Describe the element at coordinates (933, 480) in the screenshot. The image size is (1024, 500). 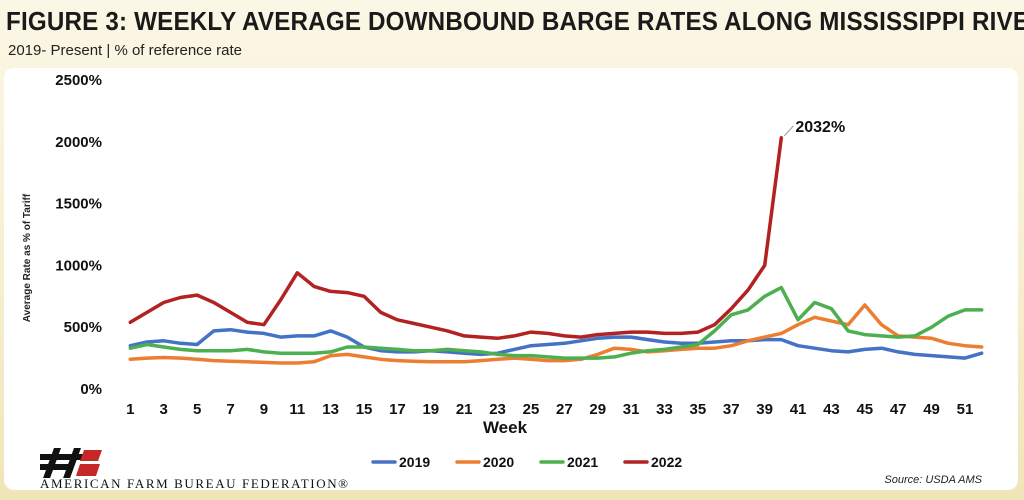
I see `source-note: Source: USDA AMS` at that location.